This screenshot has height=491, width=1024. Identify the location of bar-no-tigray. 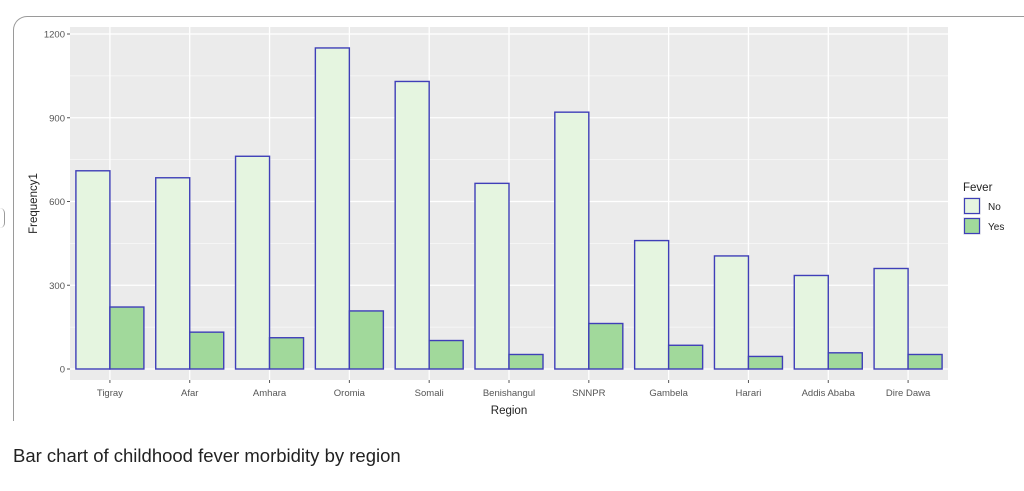
(93, 270).